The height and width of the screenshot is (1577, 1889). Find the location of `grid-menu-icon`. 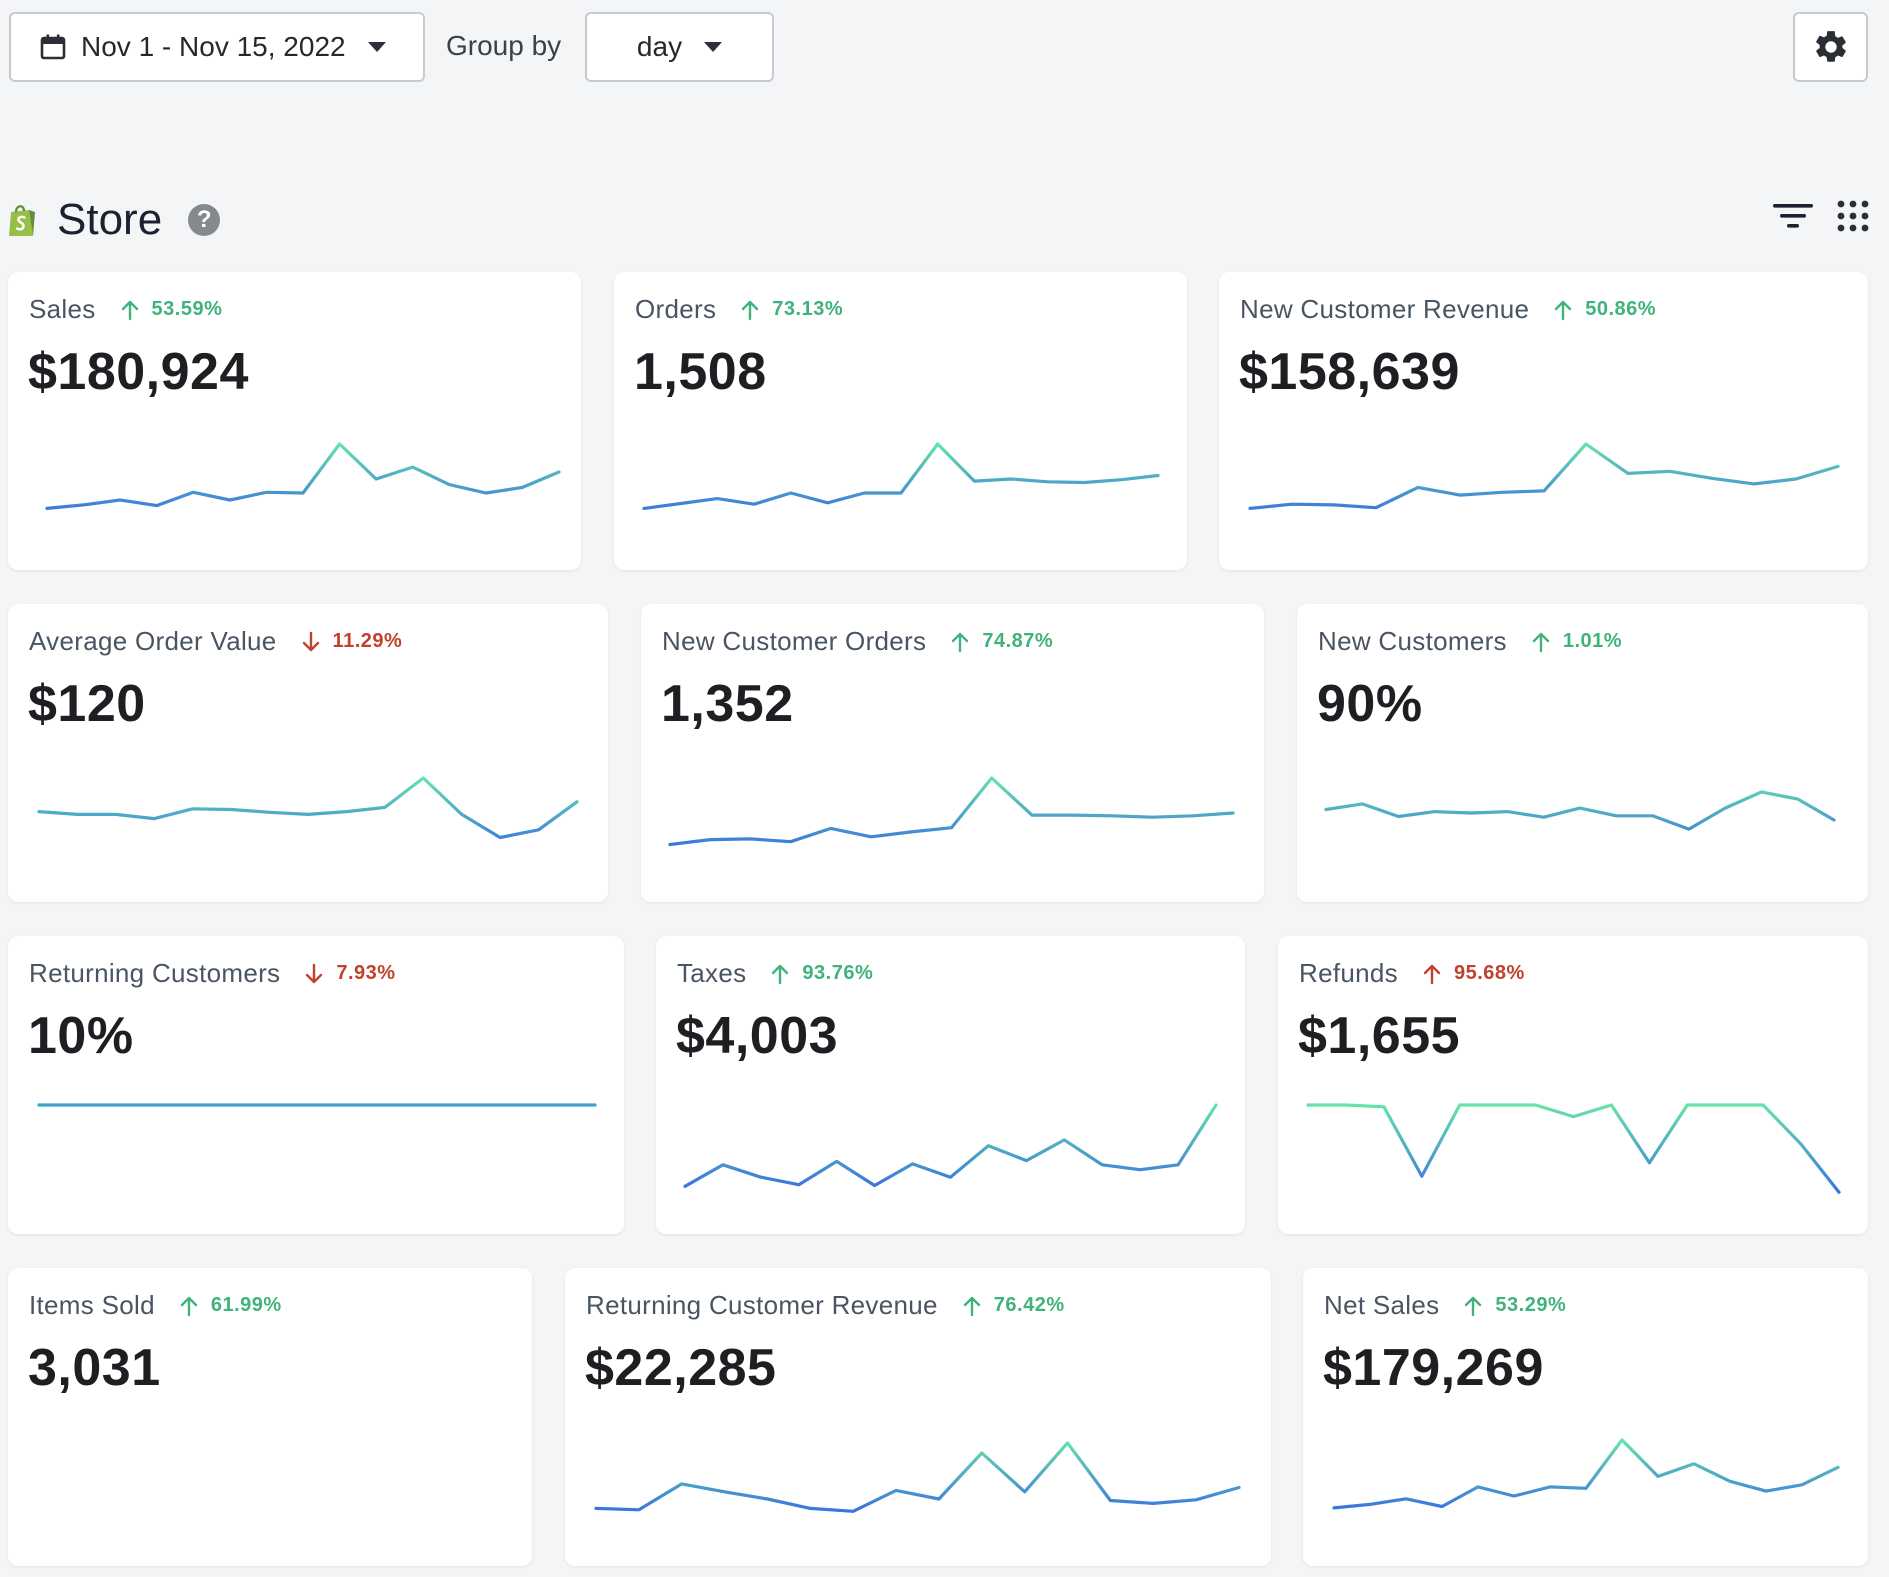

grid-menu-icon is located at coordinates (1853, 216).